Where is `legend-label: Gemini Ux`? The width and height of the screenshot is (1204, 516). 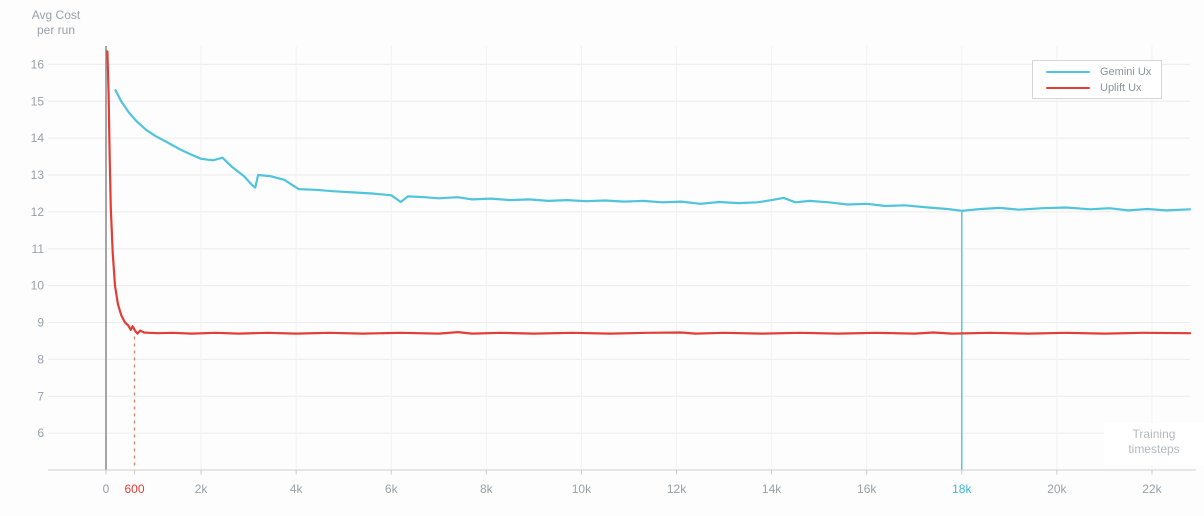 legend-label: Gemini Ux is located at coordinates (1126, 71).